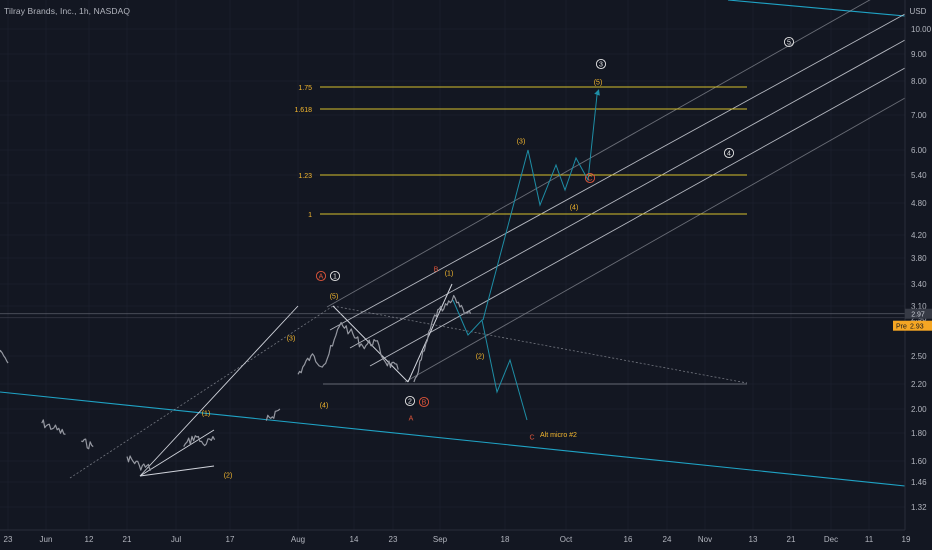 This screenshot has height=550, width=932. Describe the element at coordinates (919, 461) in the screenshot. I see `y-tick-label: 1.60` at that location.